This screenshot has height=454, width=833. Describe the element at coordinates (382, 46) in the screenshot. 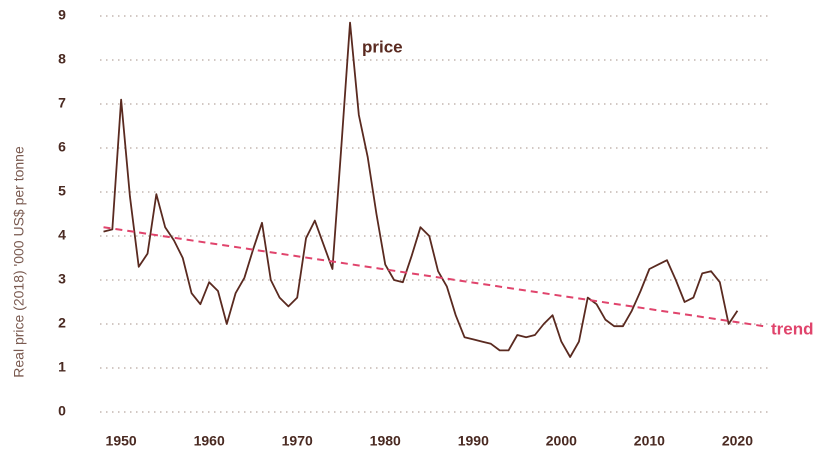

I see `price-annotation: price` at that location.